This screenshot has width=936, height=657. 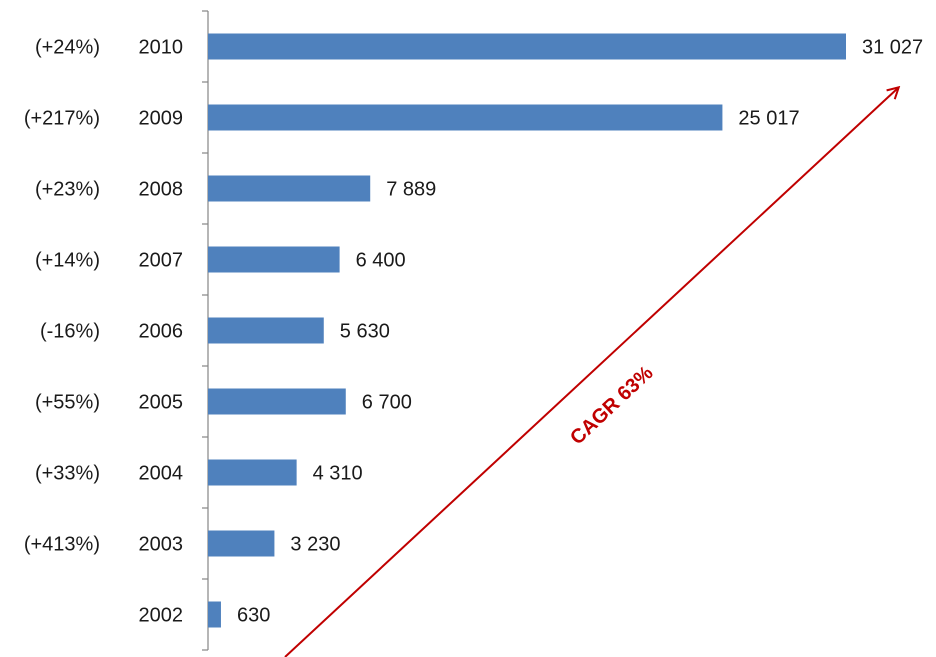 What do you see at coordinates (768, 119) in the screenshot?
I see `value-label-2009: 25 017` at bounding box center [768, 119].